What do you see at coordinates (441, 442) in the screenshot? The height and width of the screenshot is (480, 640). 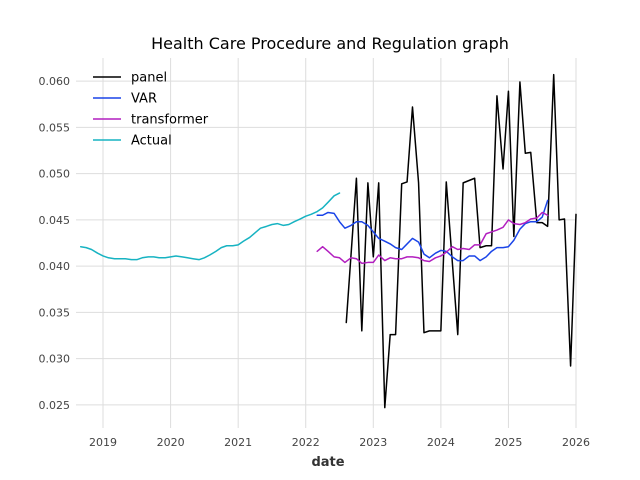 I see `x-tick-label: 2024` at bounding box center [441, 442].